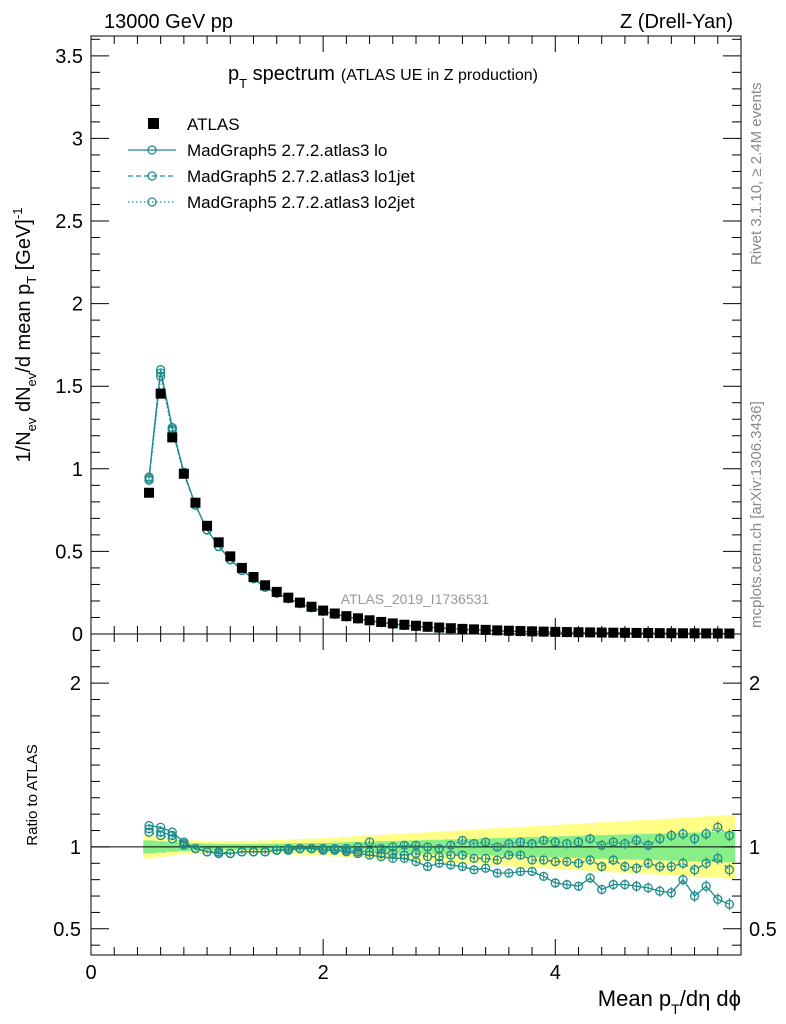  What do you see at coordinates (555, 973) in the screenshot?
I see `x-tick-label: 4` at bounding box center [555, 973].